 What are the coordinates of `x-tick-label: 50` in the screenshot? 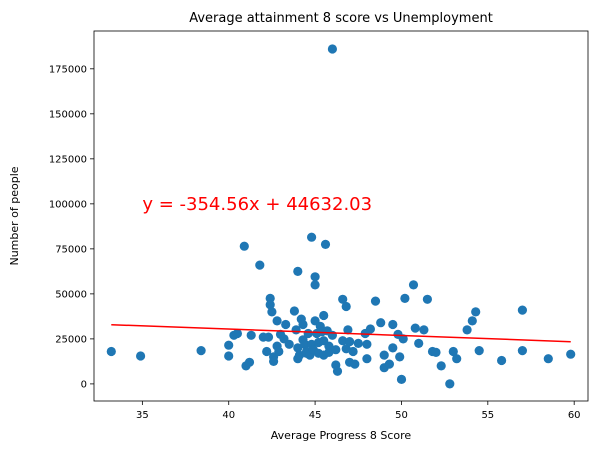 It's located at (401, 415).